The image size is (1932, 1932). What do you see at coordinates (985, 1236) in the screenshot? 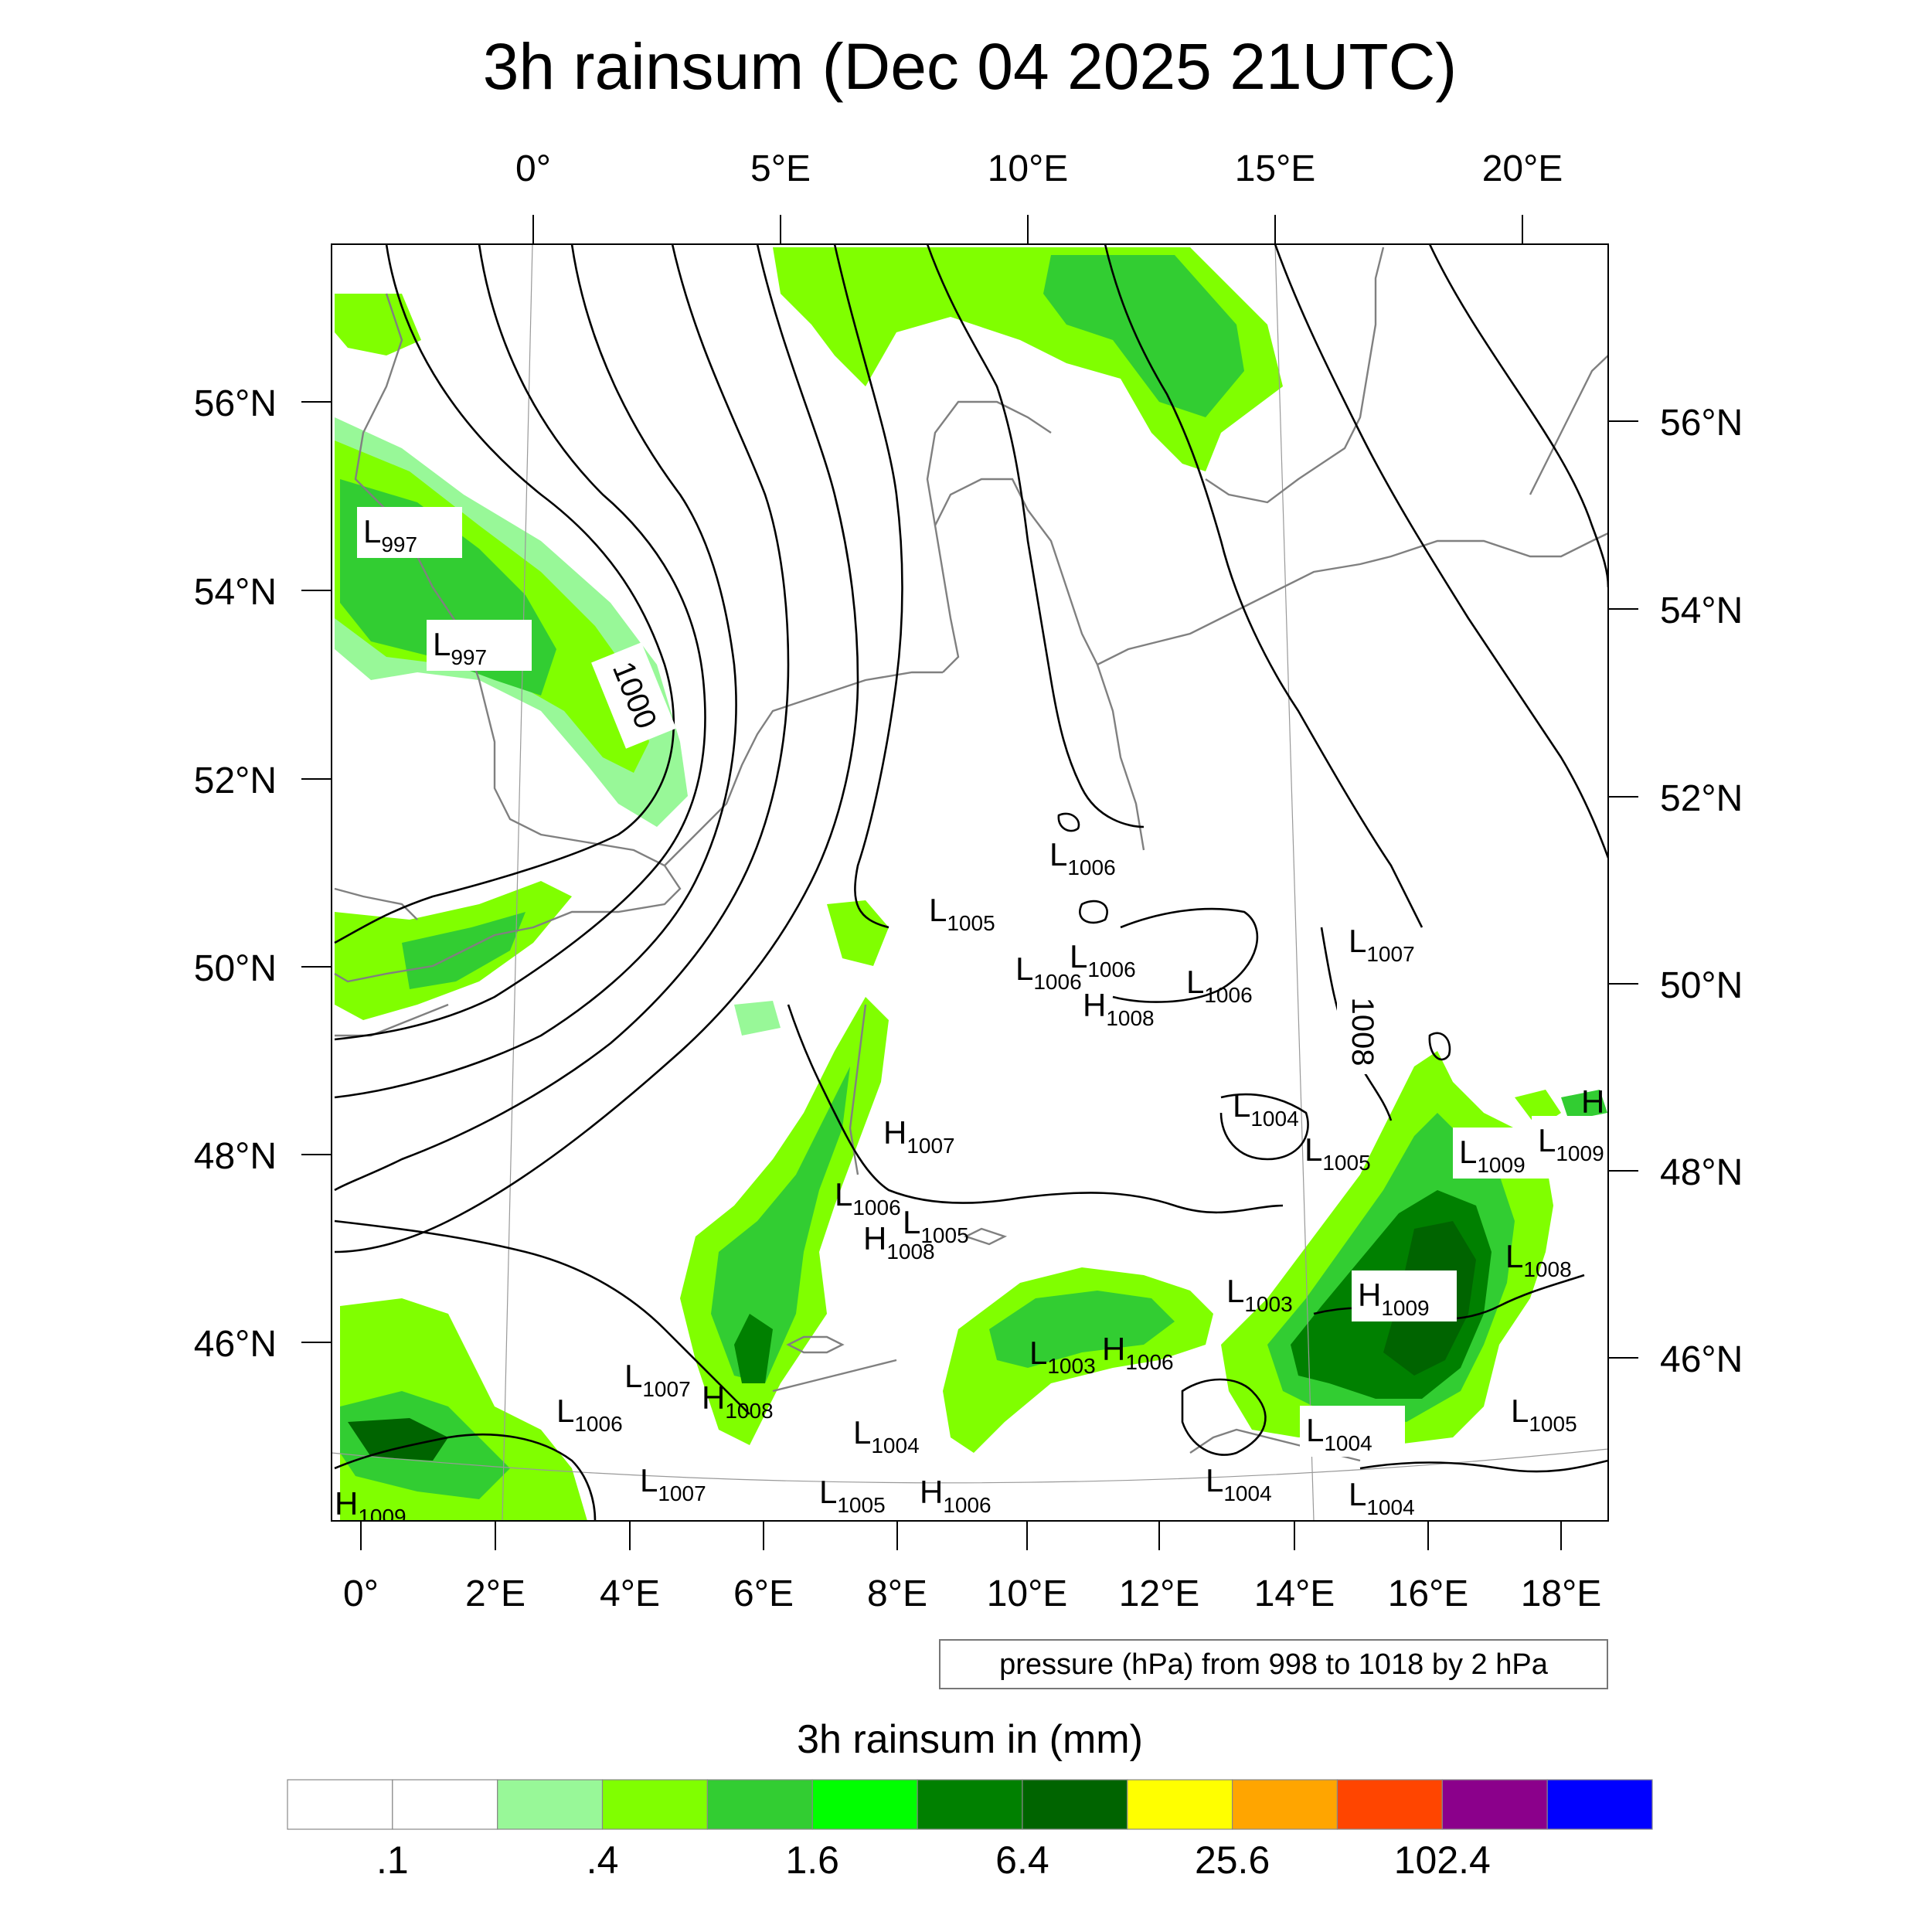
I see `lake-constance` at bounding box center [985, 1236].